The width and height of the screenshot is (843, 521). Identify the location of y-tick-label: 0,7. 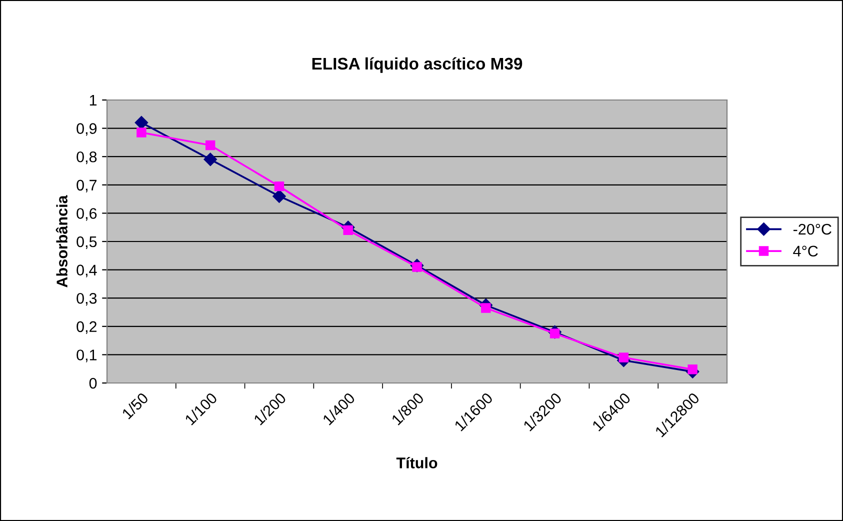
(86, 186).